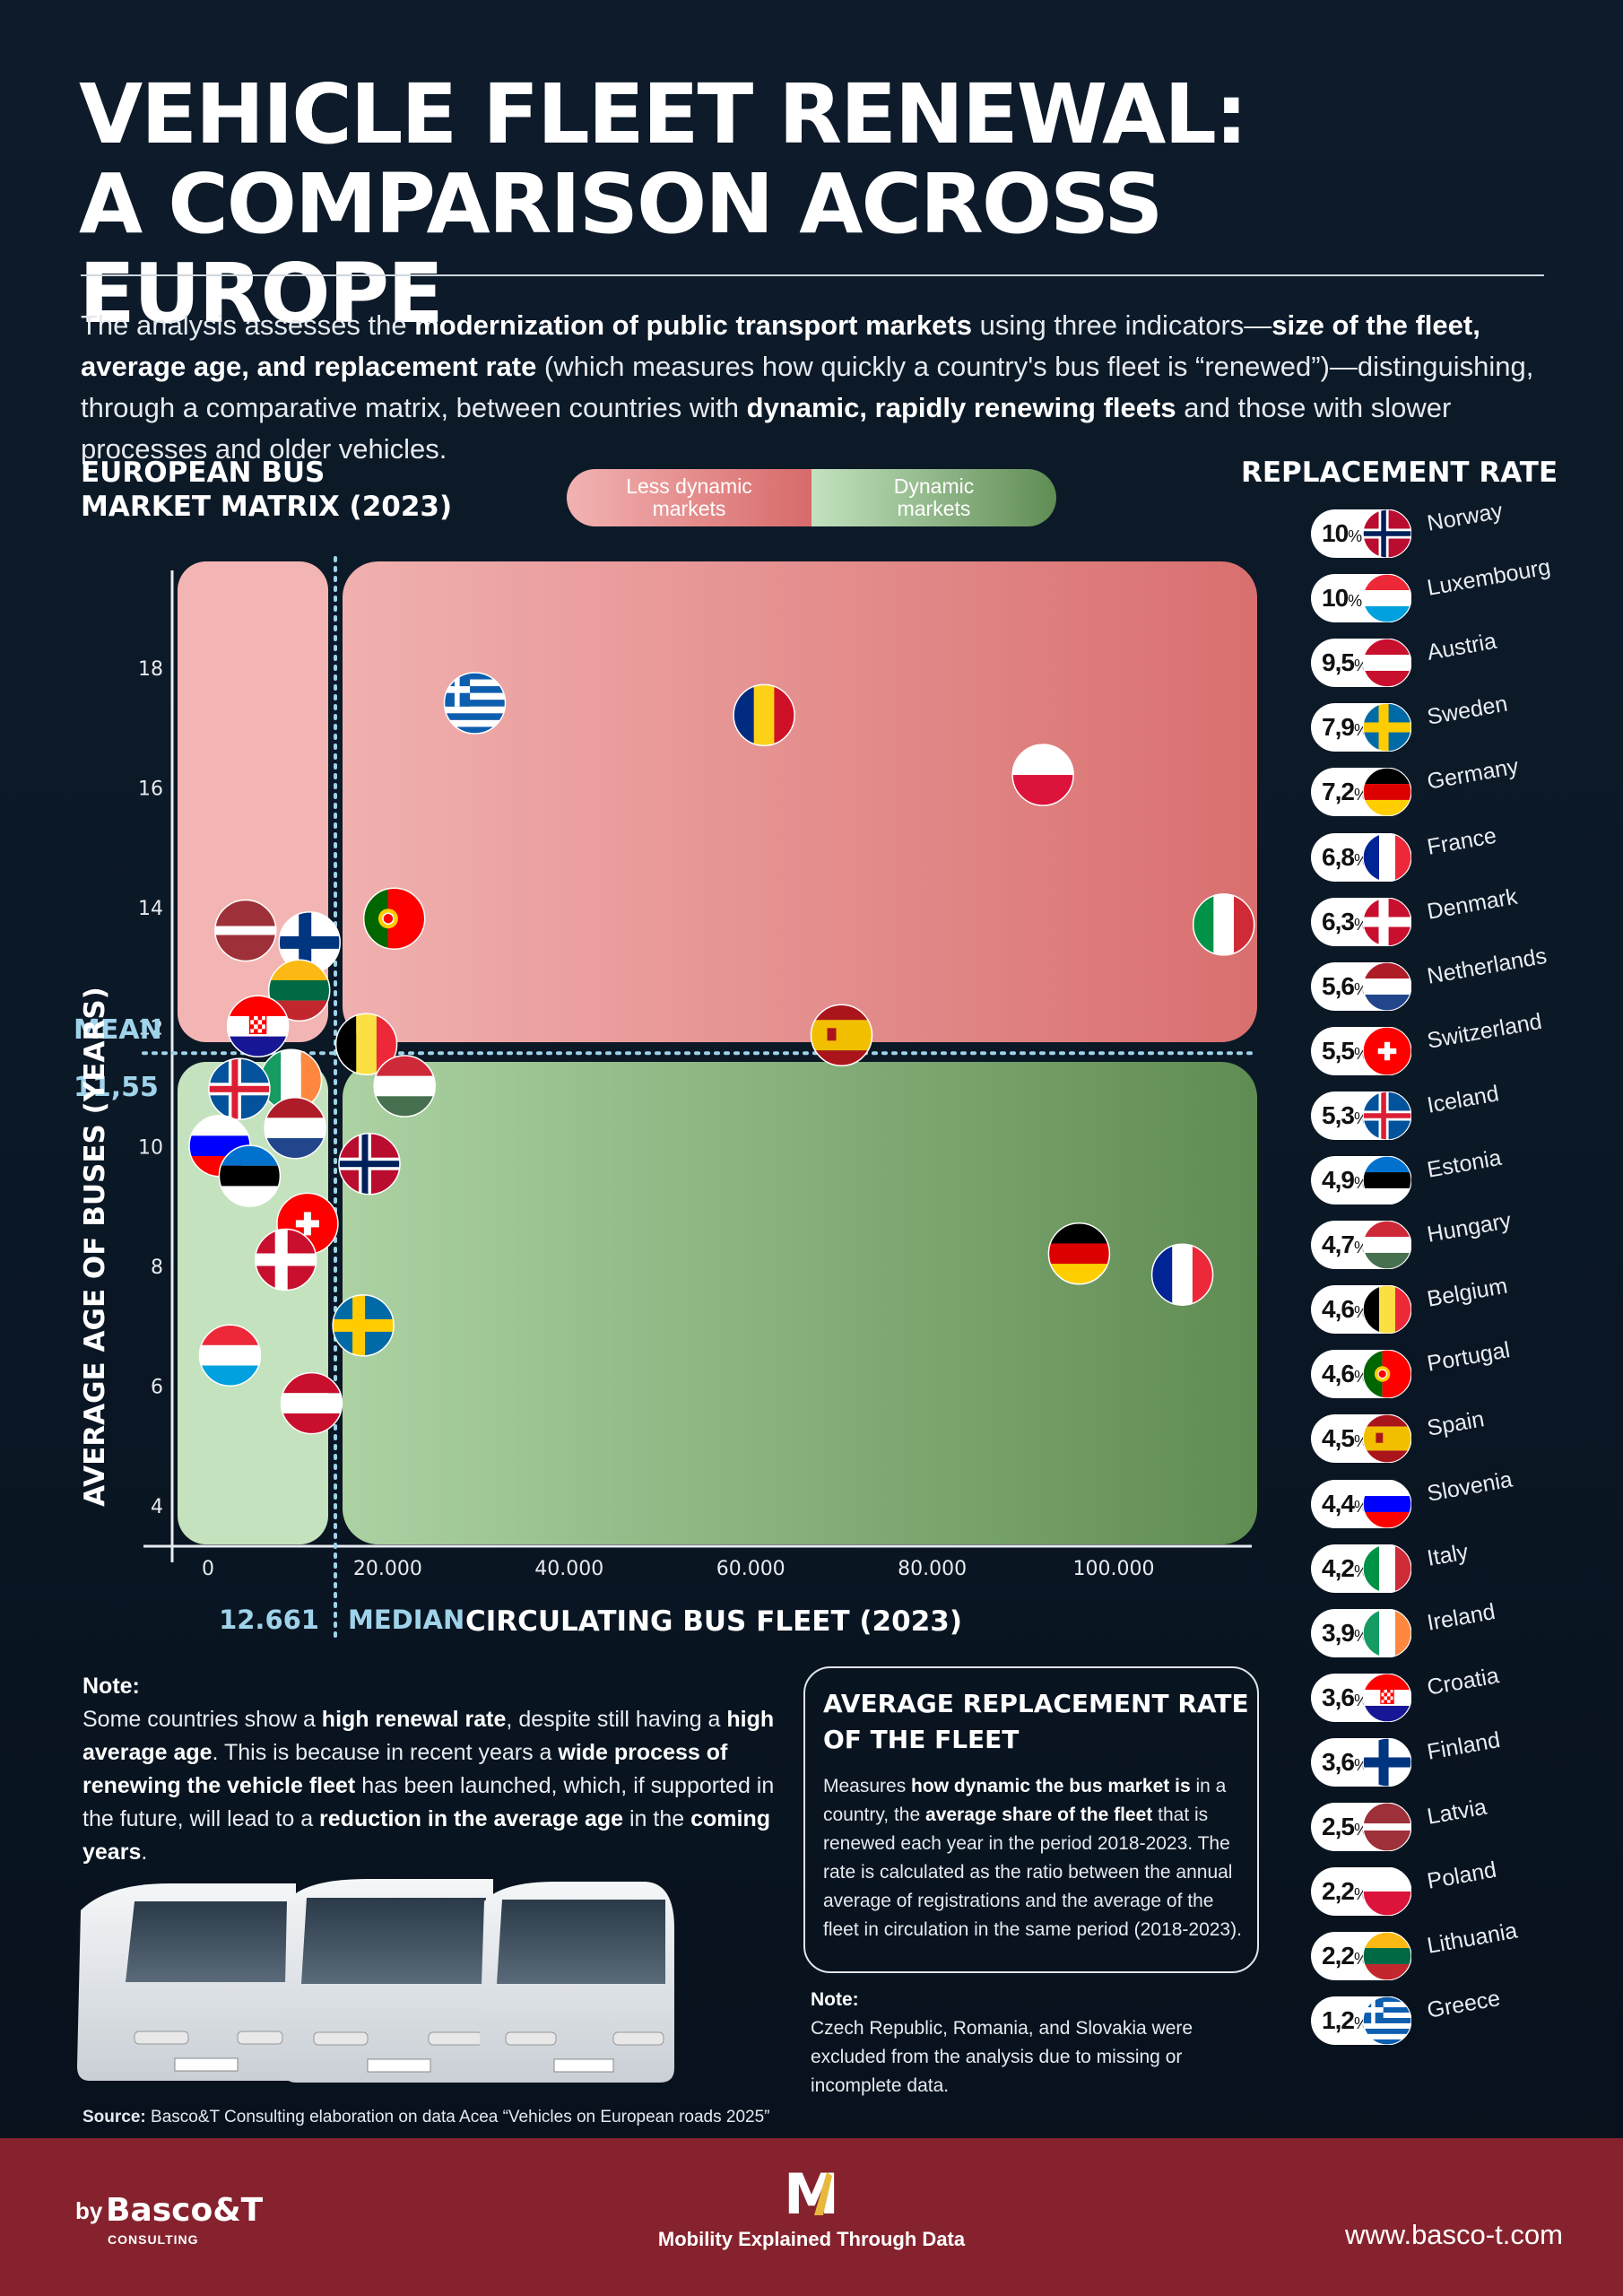 The height and width of the screenshot is (2296, 1623). I want to click on rate-value: 3,9%, so click(1345, 1632).